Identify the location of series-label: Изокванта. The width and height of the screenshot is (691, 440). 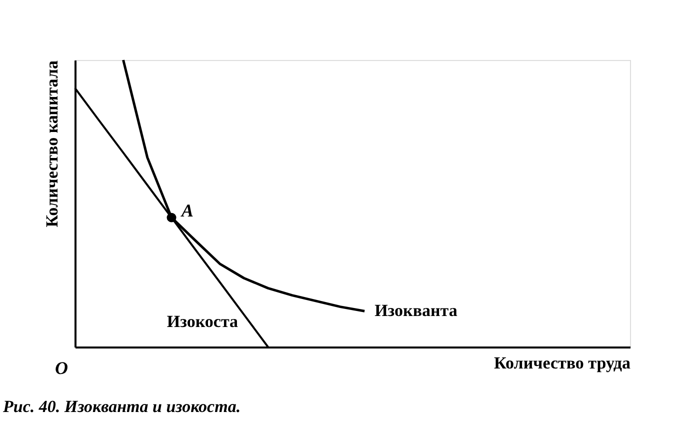
(416, 310).